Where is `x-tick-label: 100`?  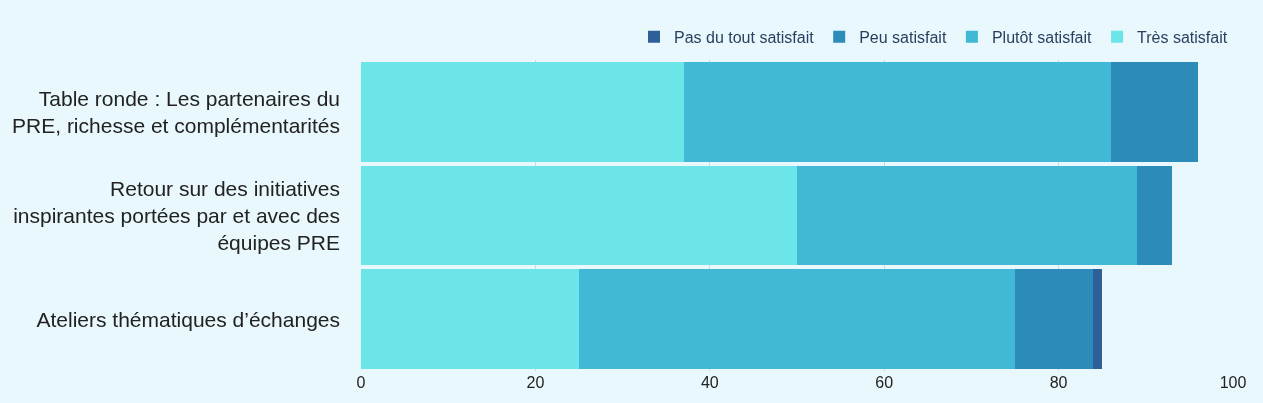
x-tick-label: 100 is located at coordinates (1233, 382).